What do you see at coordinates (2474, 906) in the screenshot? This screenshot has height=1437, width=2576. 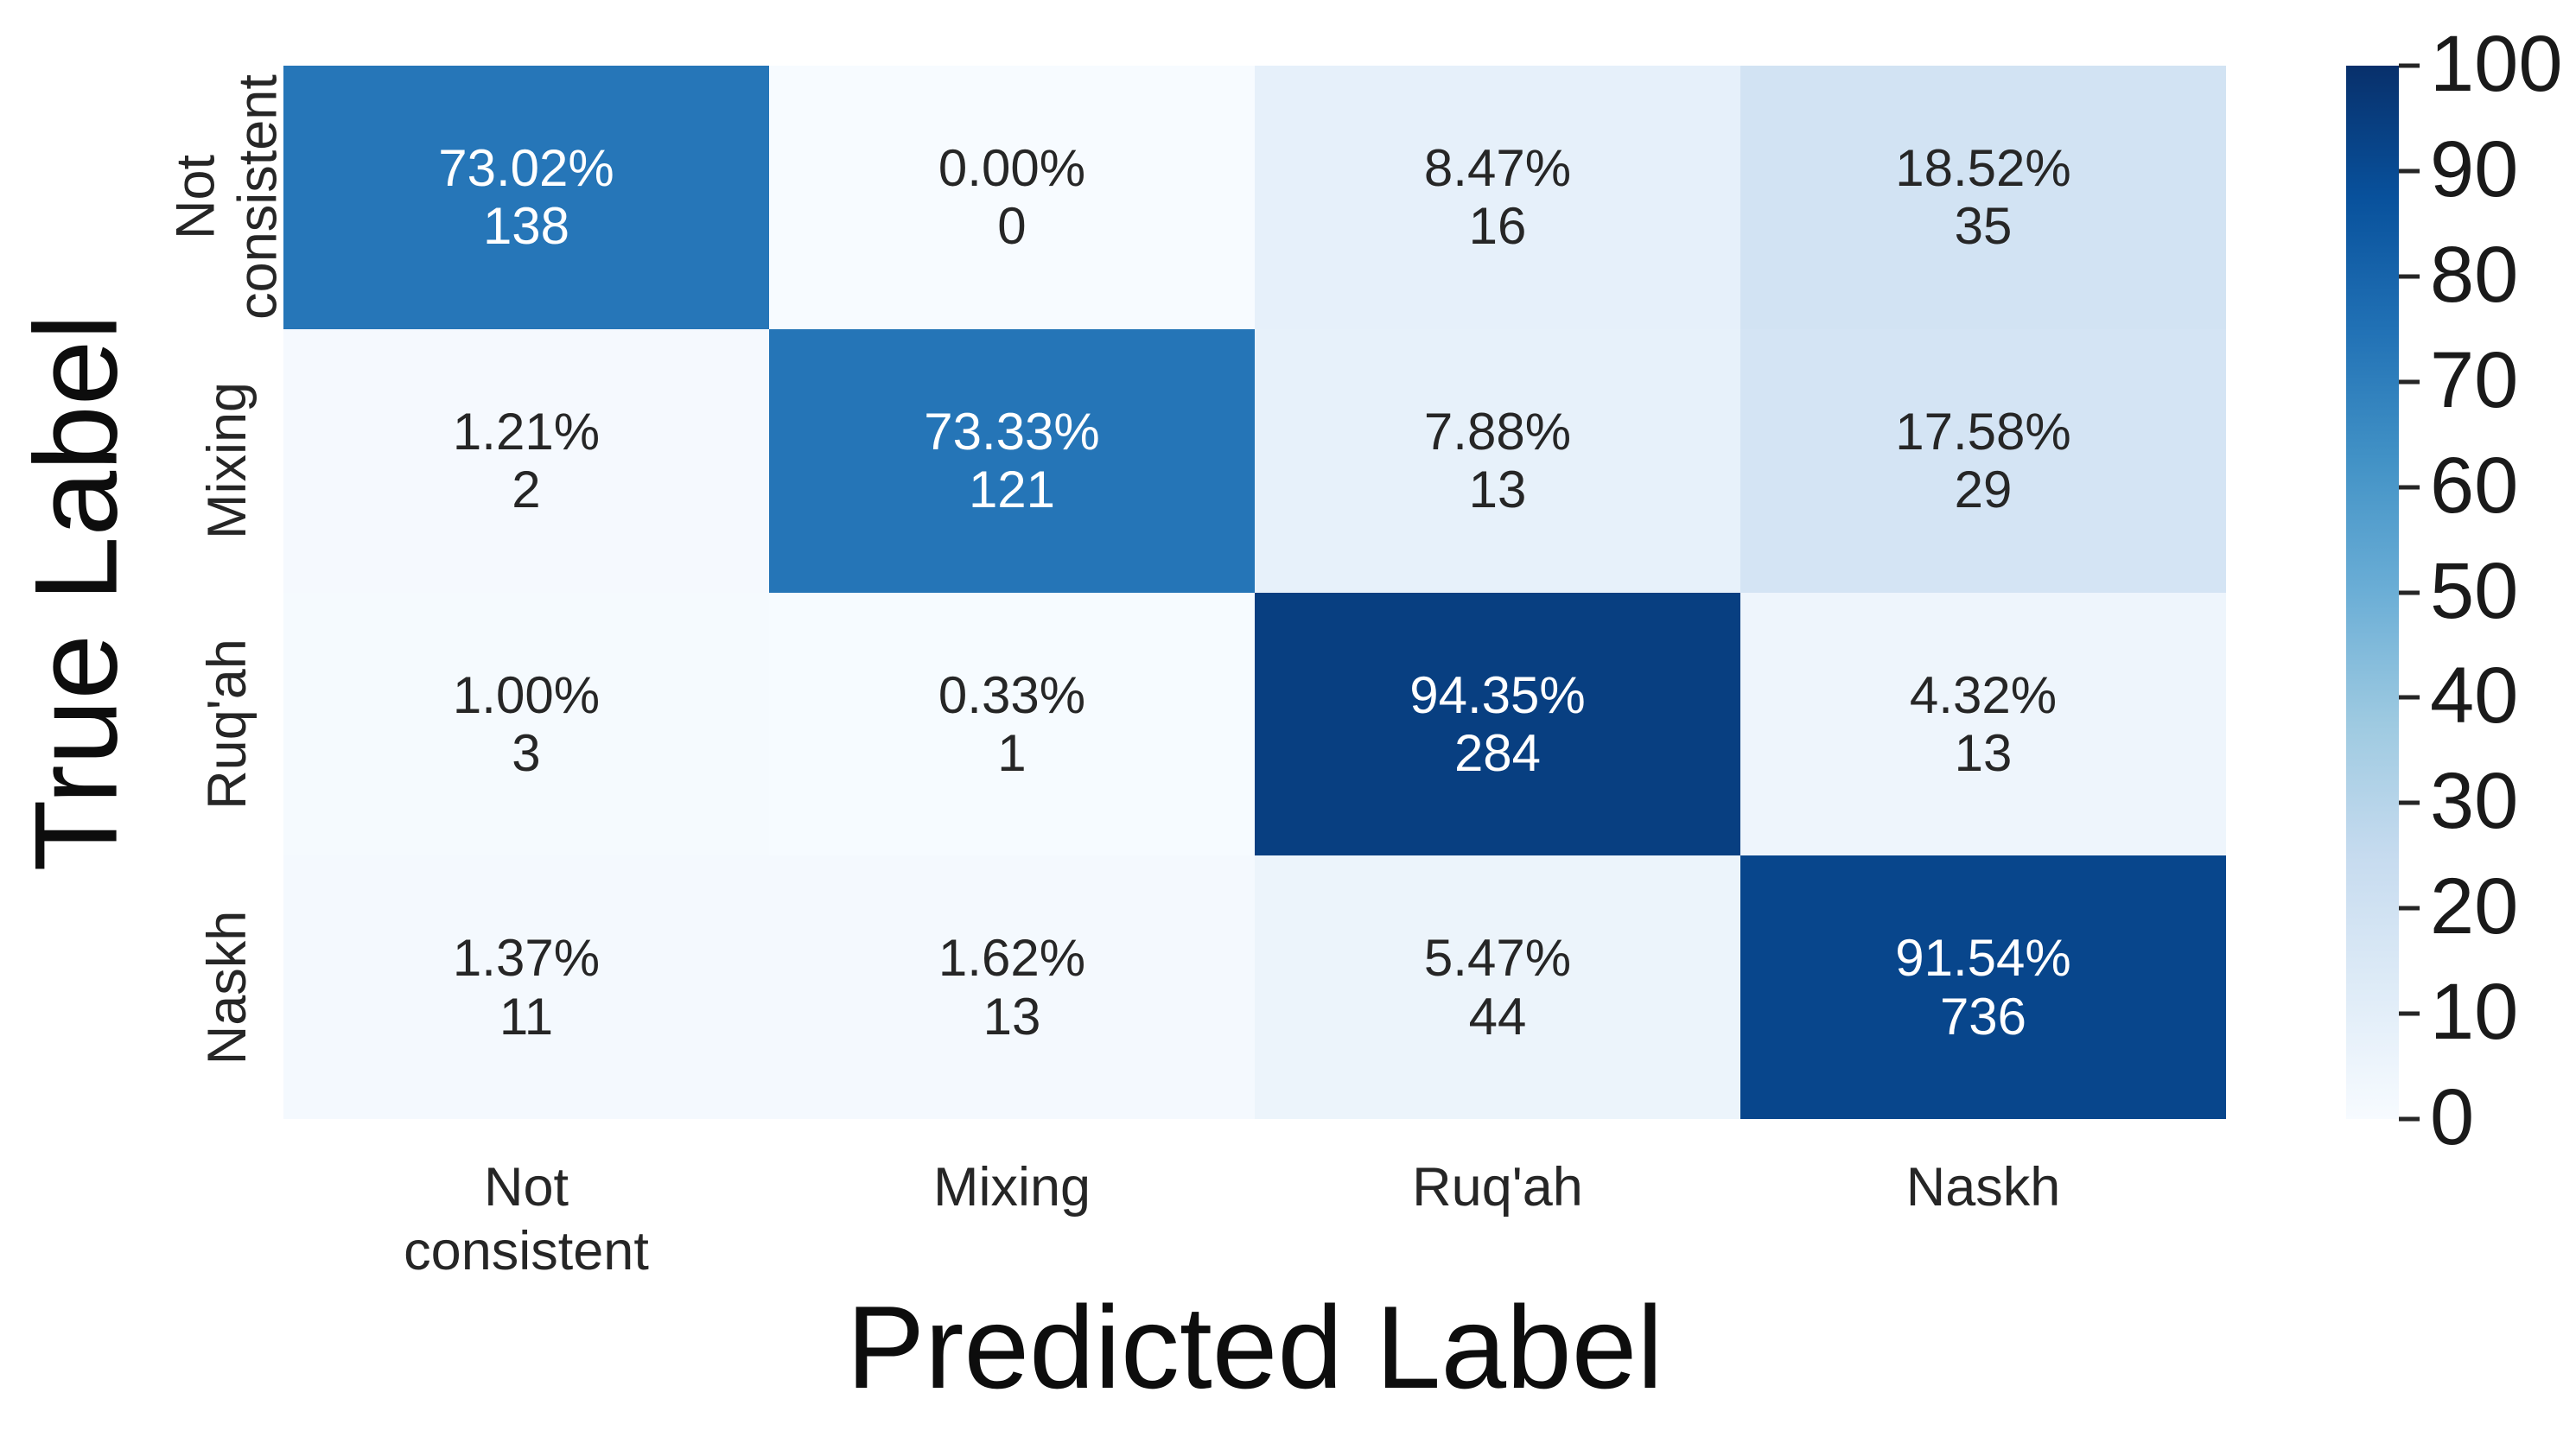 I see `colorbar-tick-label: 20` at bounding box center [2474, 906].